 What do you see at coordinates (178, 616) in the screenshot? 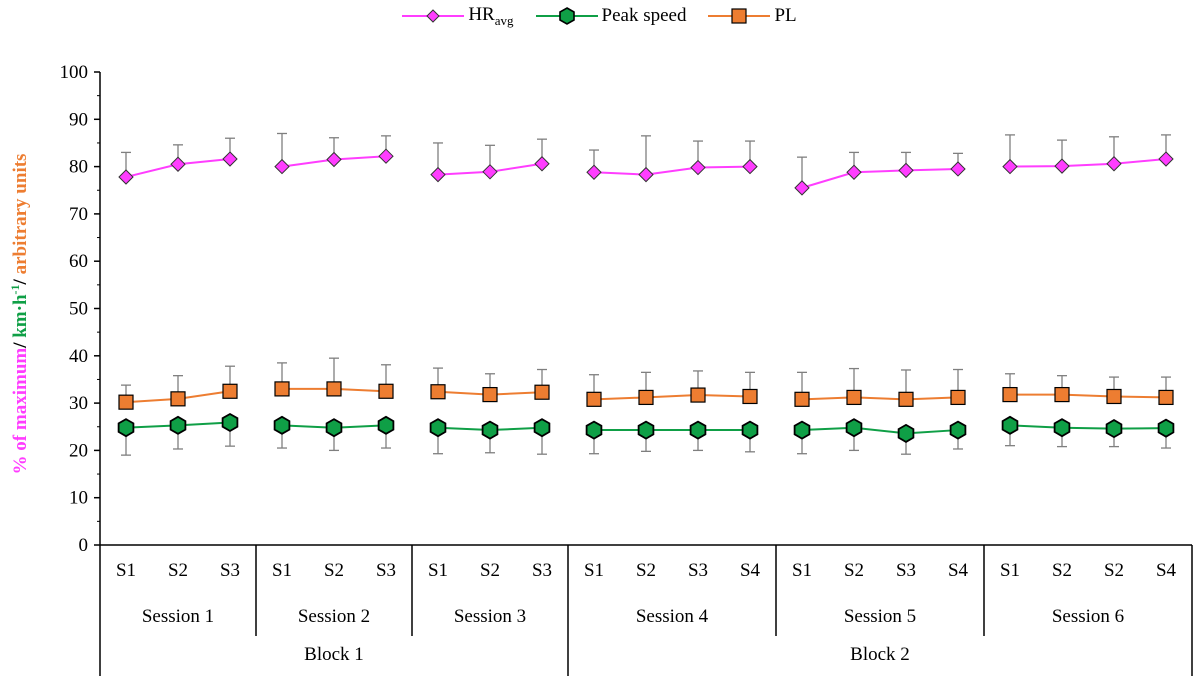
I see `session-label: Session 1` at bounding box center [178, 616].